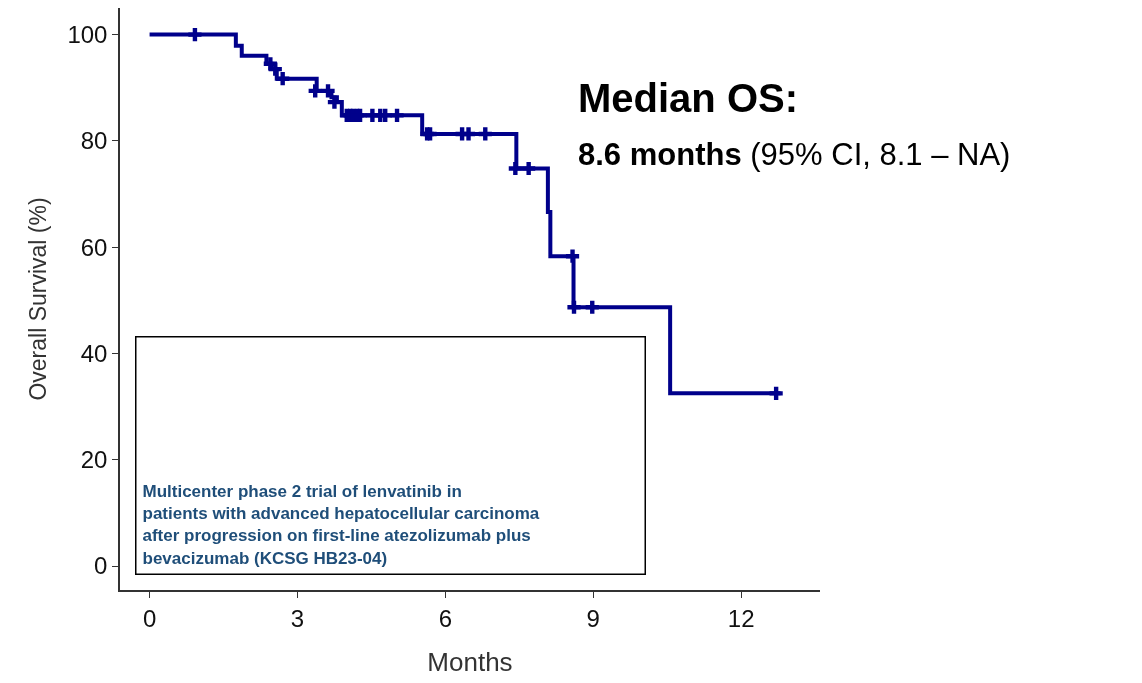 The image size is (1142, 683). What do you see at coordinates (880, 154) in the screenshot?
I see `annotation: (95% CI, 8.1 – NA)` at bounding box center [880, 154].